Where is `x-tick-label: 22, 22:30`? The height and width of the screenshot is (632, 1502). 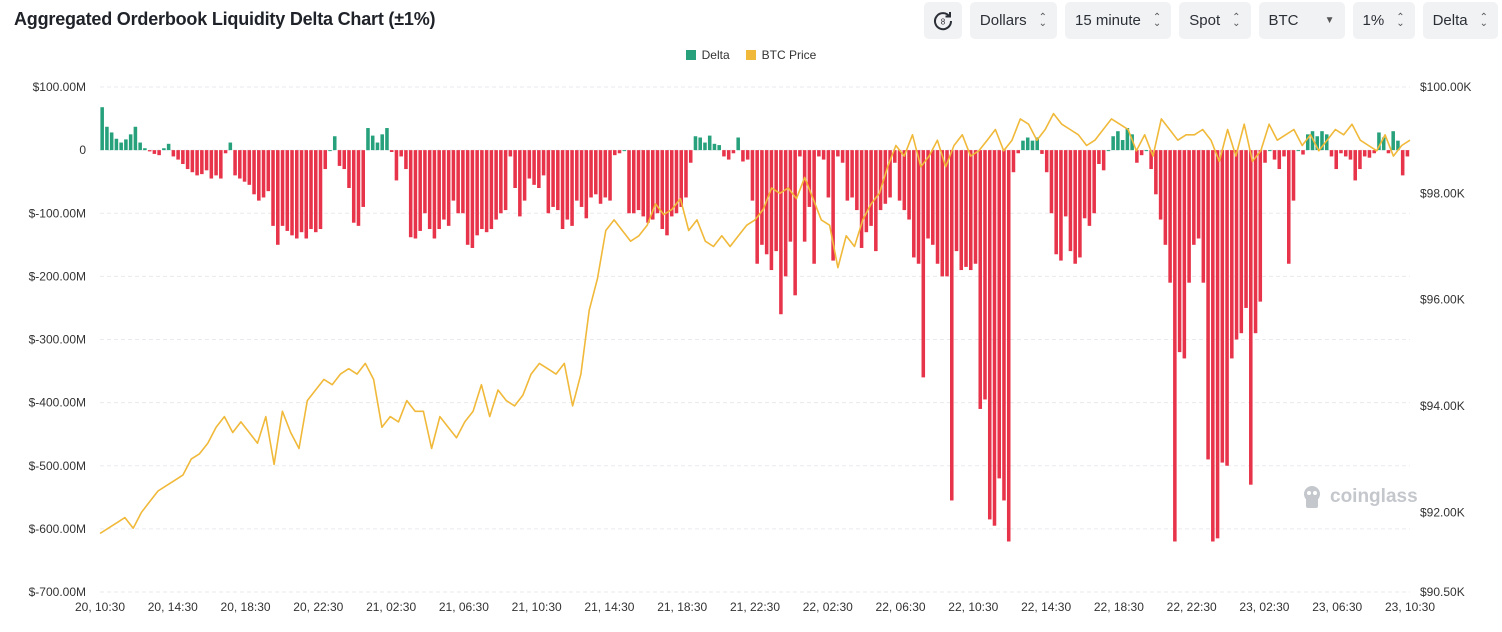 x-tick-label: 22, 22:30 is located at coordinates (1192, 607).